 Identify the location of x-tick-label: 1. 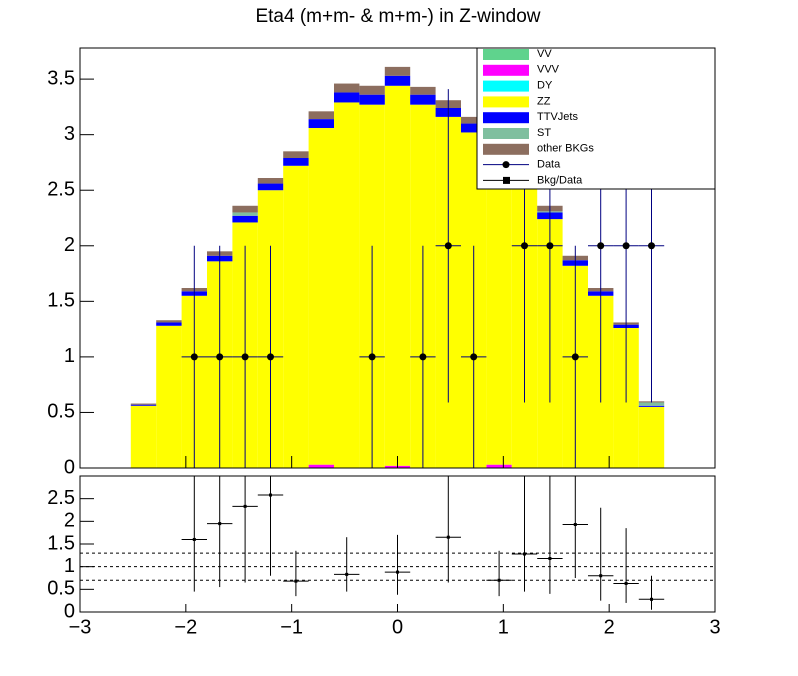
(503, 627).